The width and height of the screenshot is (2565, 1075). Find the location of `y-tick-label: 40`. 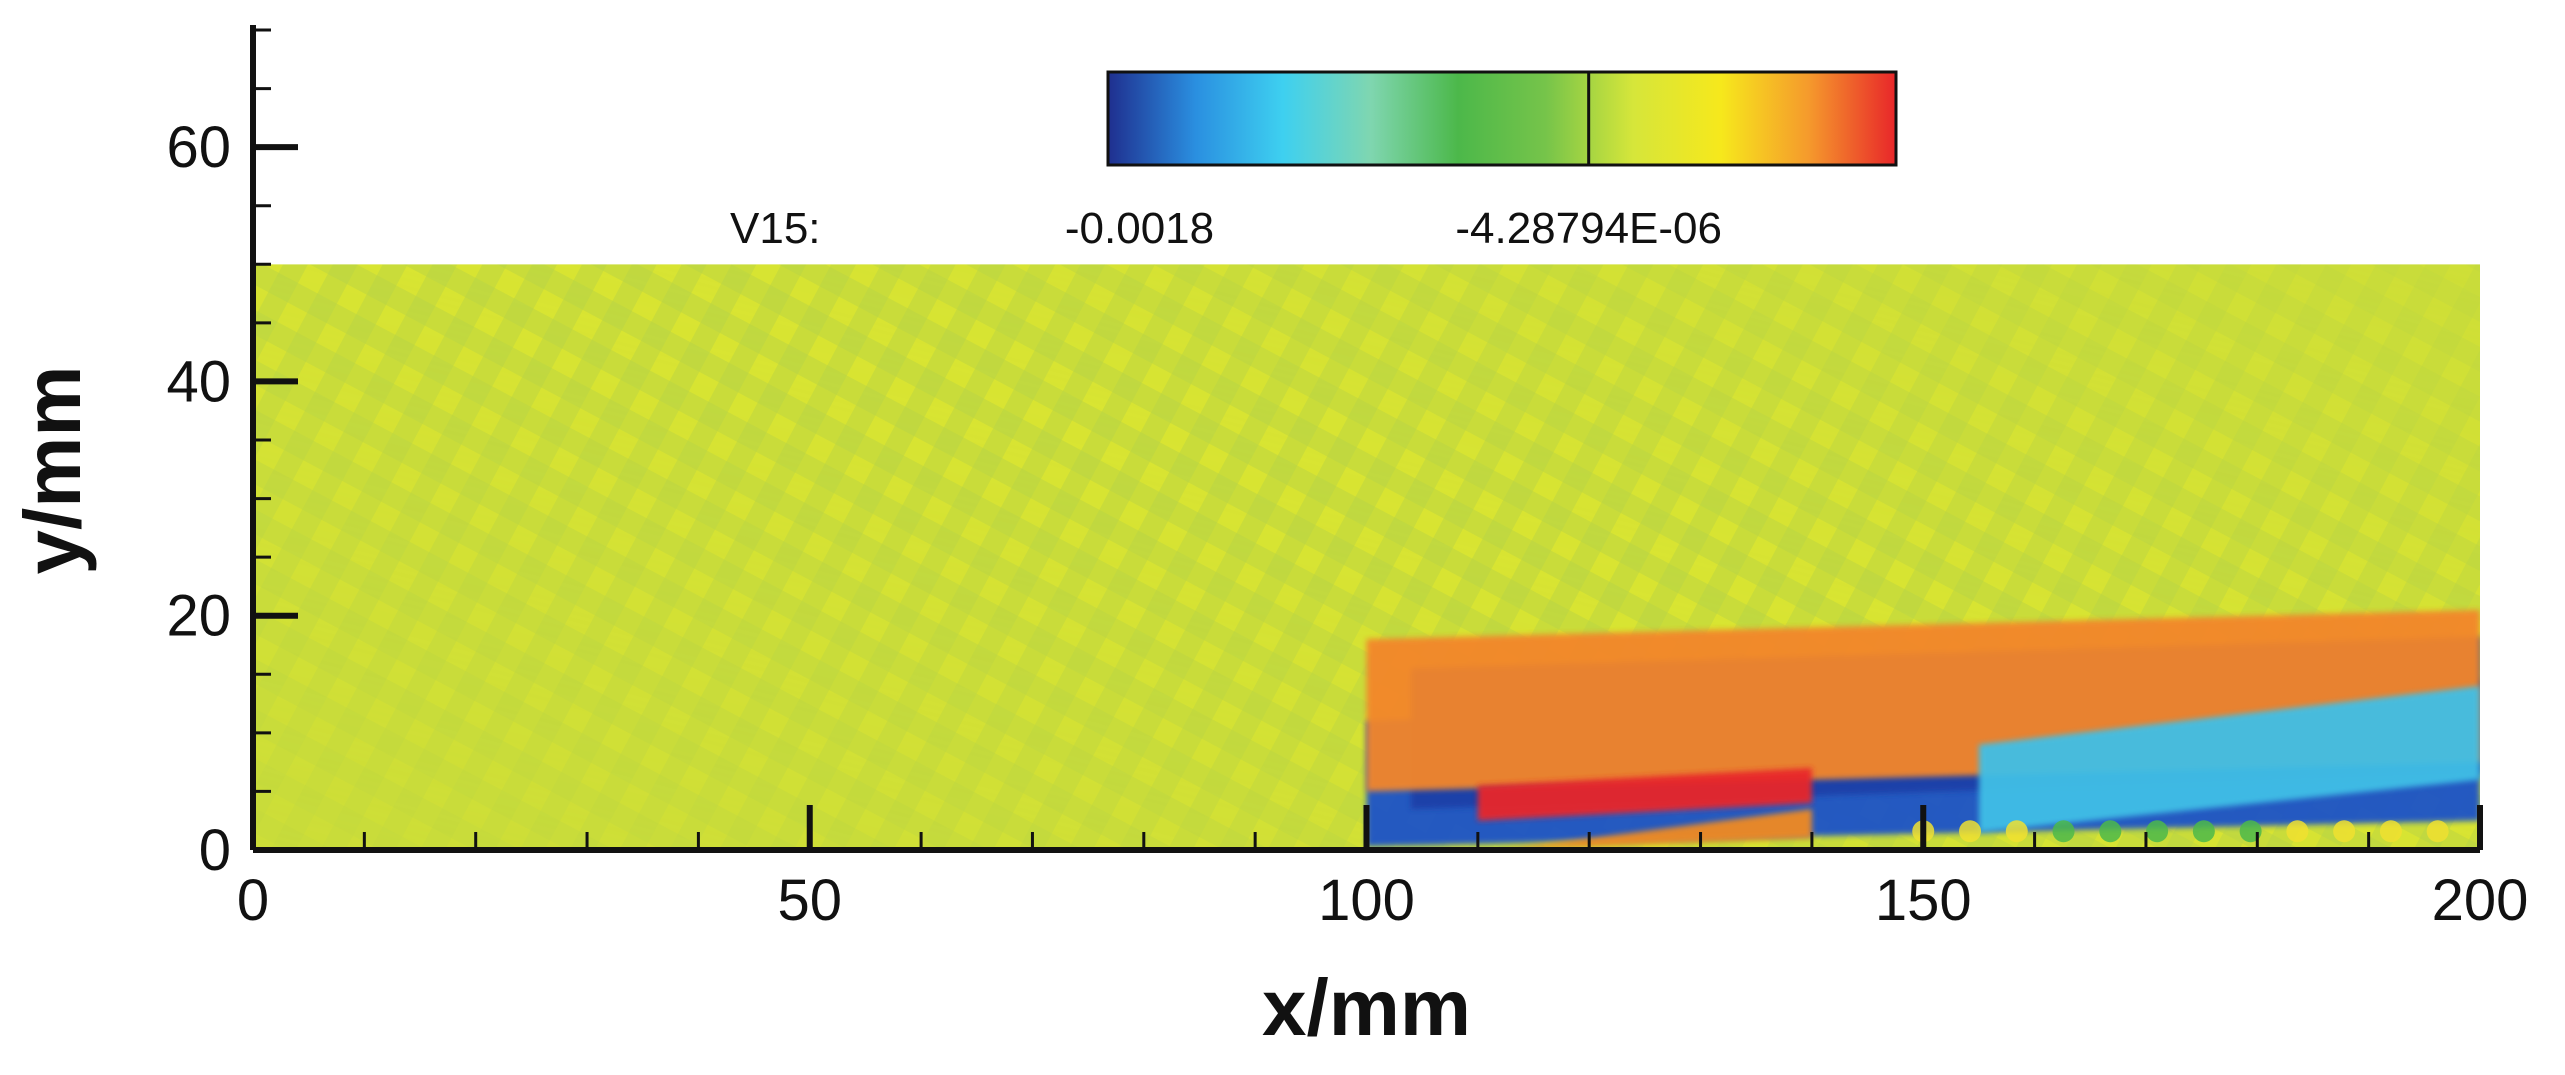

y-tick-label: 40 is located at coordinates (198, 381).